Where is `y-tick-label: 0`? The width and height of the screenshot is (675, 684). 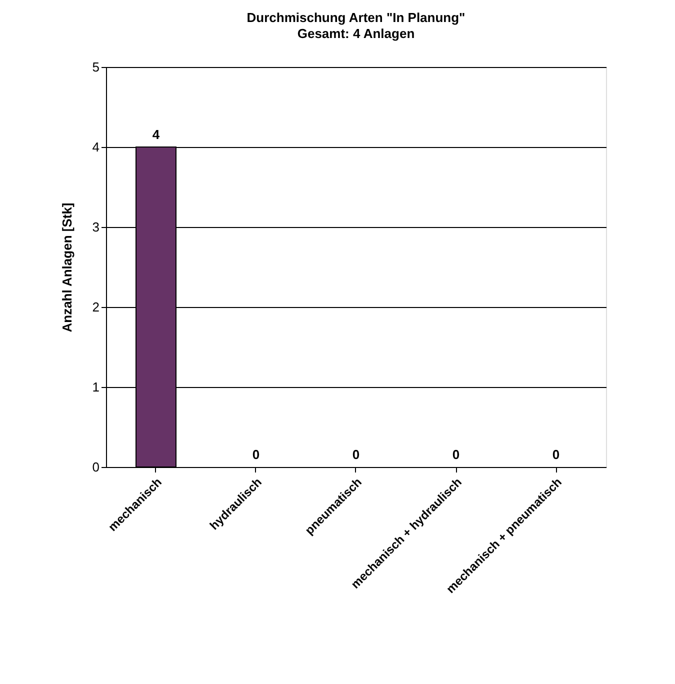 y-tick-label: 0 is located at coordinates (96, 467).